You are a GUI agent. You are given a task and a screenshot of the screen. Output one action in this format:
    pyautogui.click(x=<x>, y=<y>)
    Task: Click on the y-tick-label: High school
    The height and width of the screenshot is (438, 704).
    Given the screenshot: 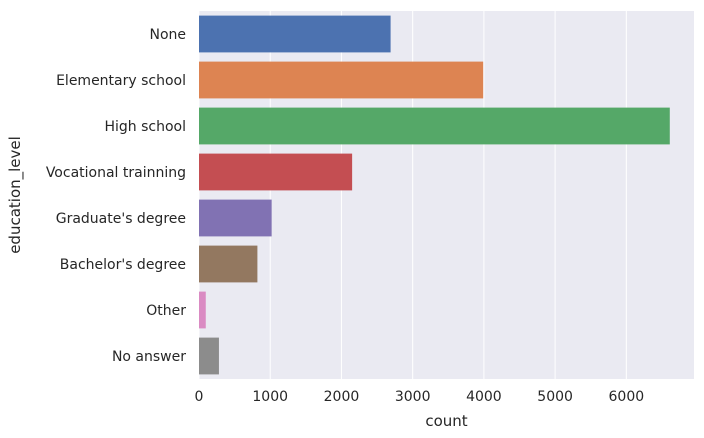 What is the action you would take?
    pyautogui.click(x=145, y=127)
    